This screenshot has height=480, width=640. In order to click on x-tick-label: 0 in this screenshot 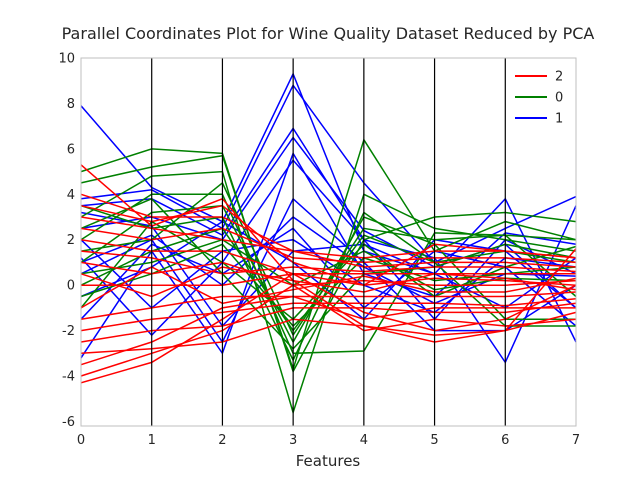, I will do `click(81, 440)`.